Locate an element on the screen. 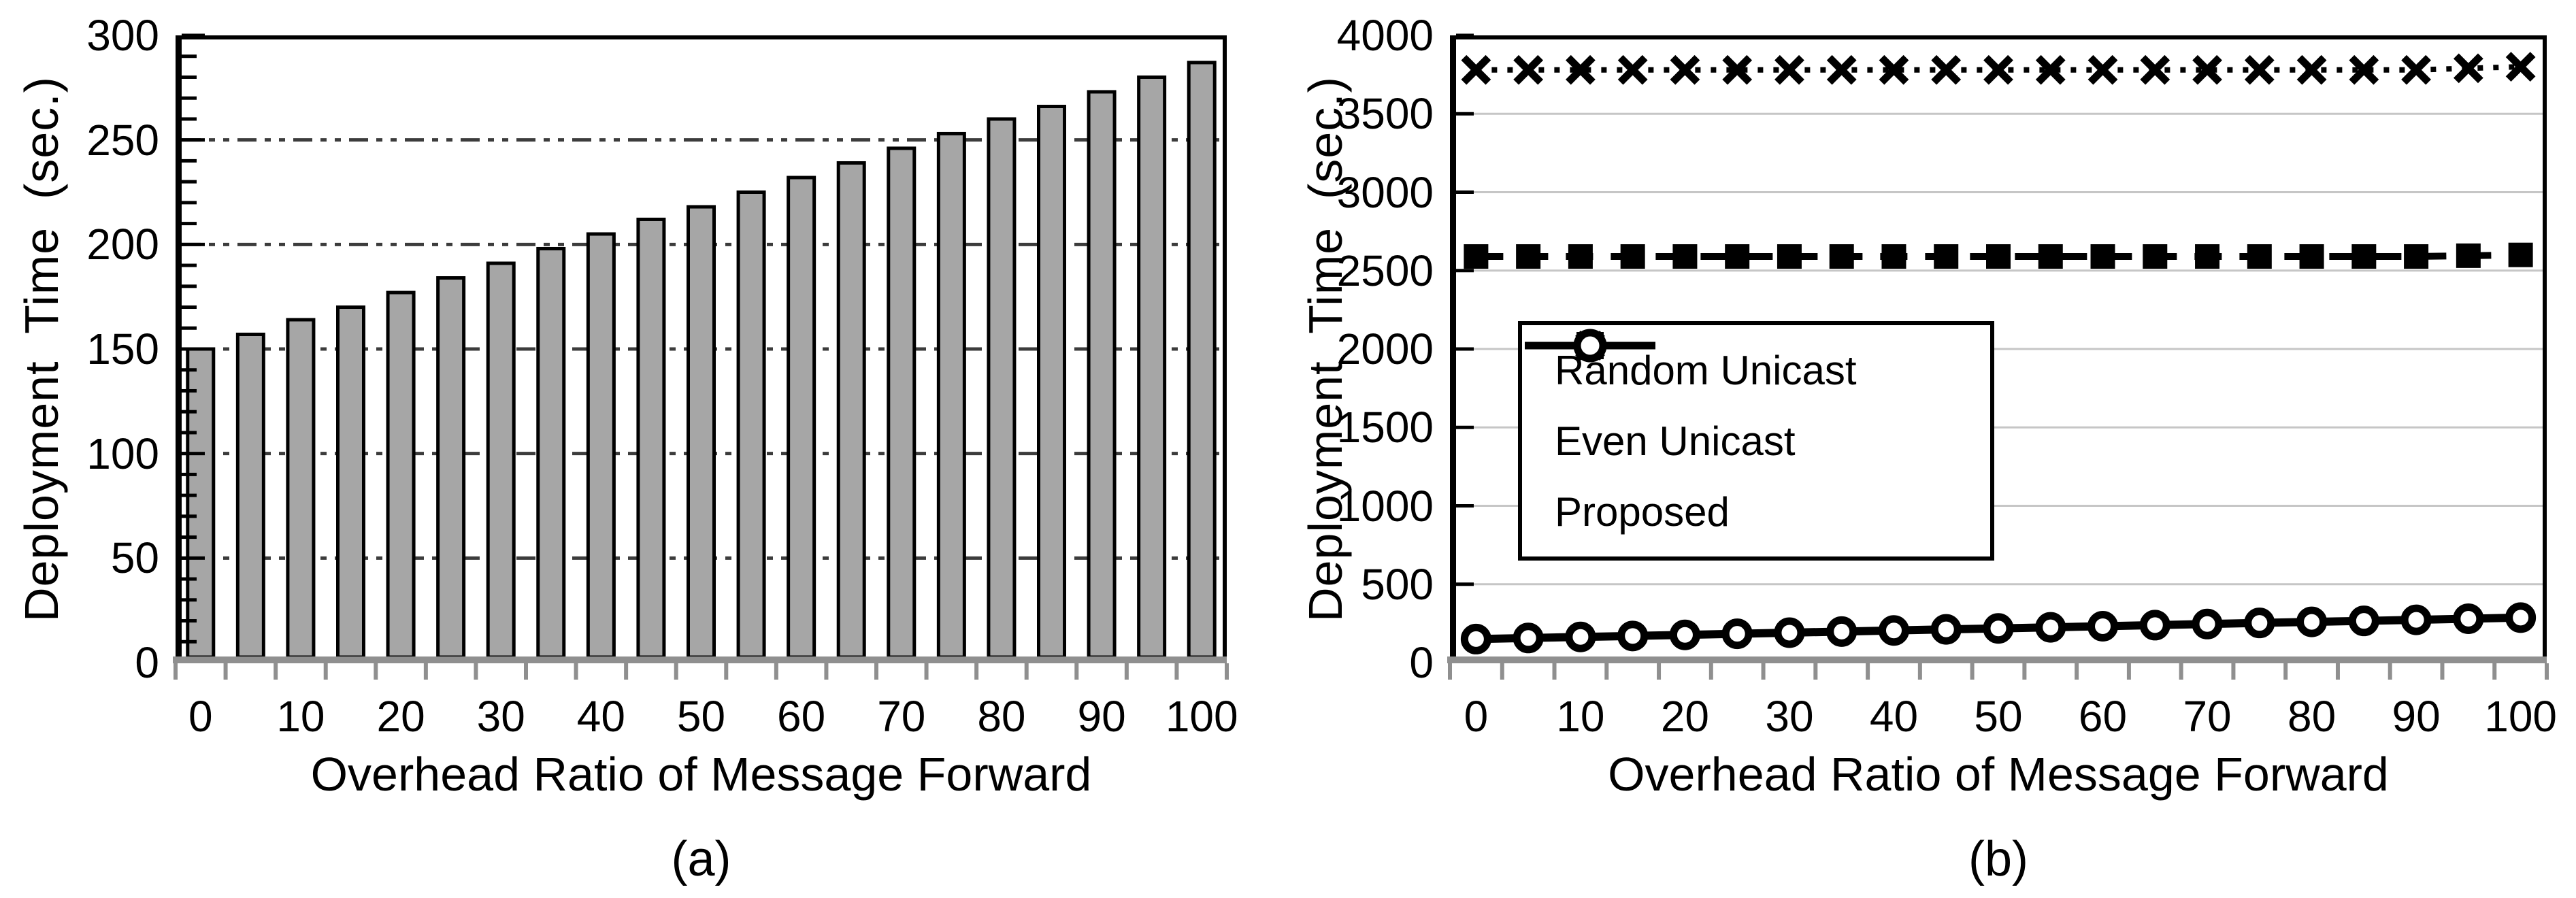 The image size is (2576, 898). y-tick-label: 500 is located at coordinates (1397, 584).